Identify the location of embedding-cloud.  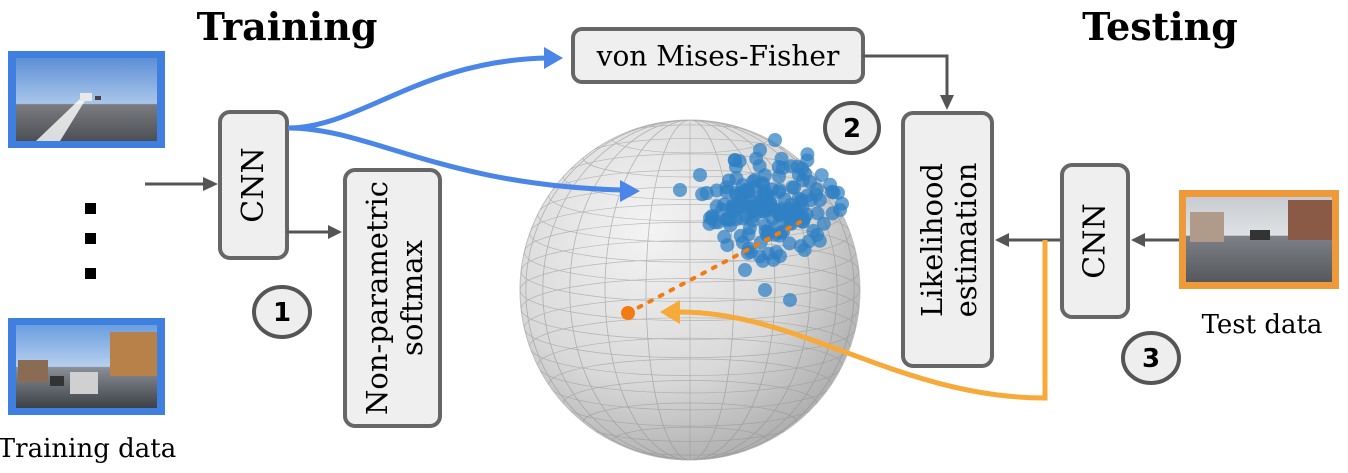
(761, 220).